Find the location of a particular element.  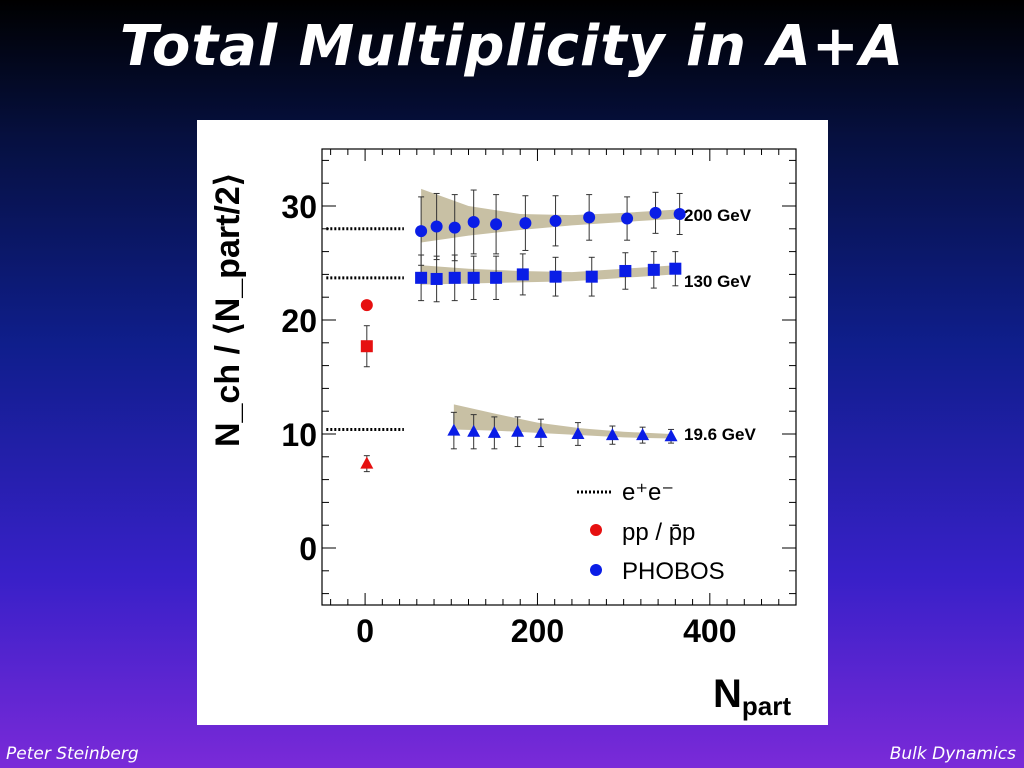

legend-label-phobos: PHOBOS is located at coordinates (673, 571).